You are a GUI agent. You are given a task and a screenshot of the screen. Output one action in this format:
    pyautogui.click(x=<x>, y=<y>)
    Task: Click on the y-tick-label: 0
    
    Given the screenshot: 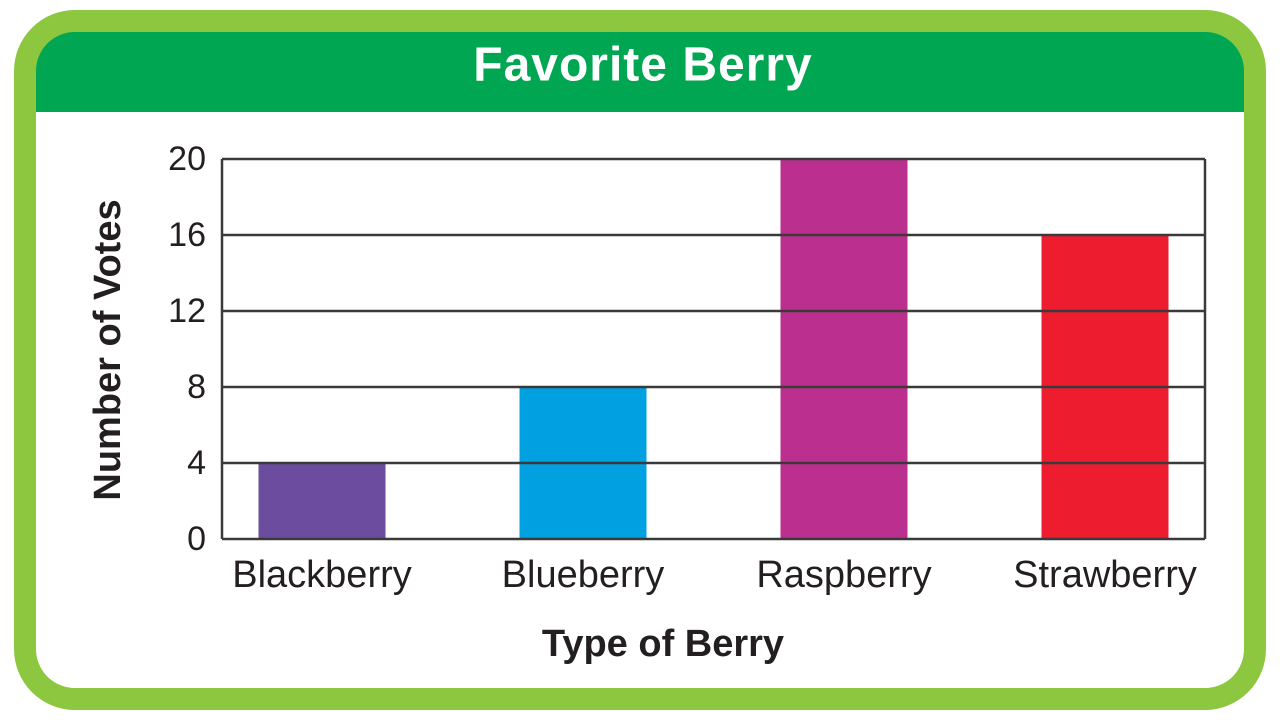 What is the action you would take?
    pyautogui.click(x=196, y=539)
    